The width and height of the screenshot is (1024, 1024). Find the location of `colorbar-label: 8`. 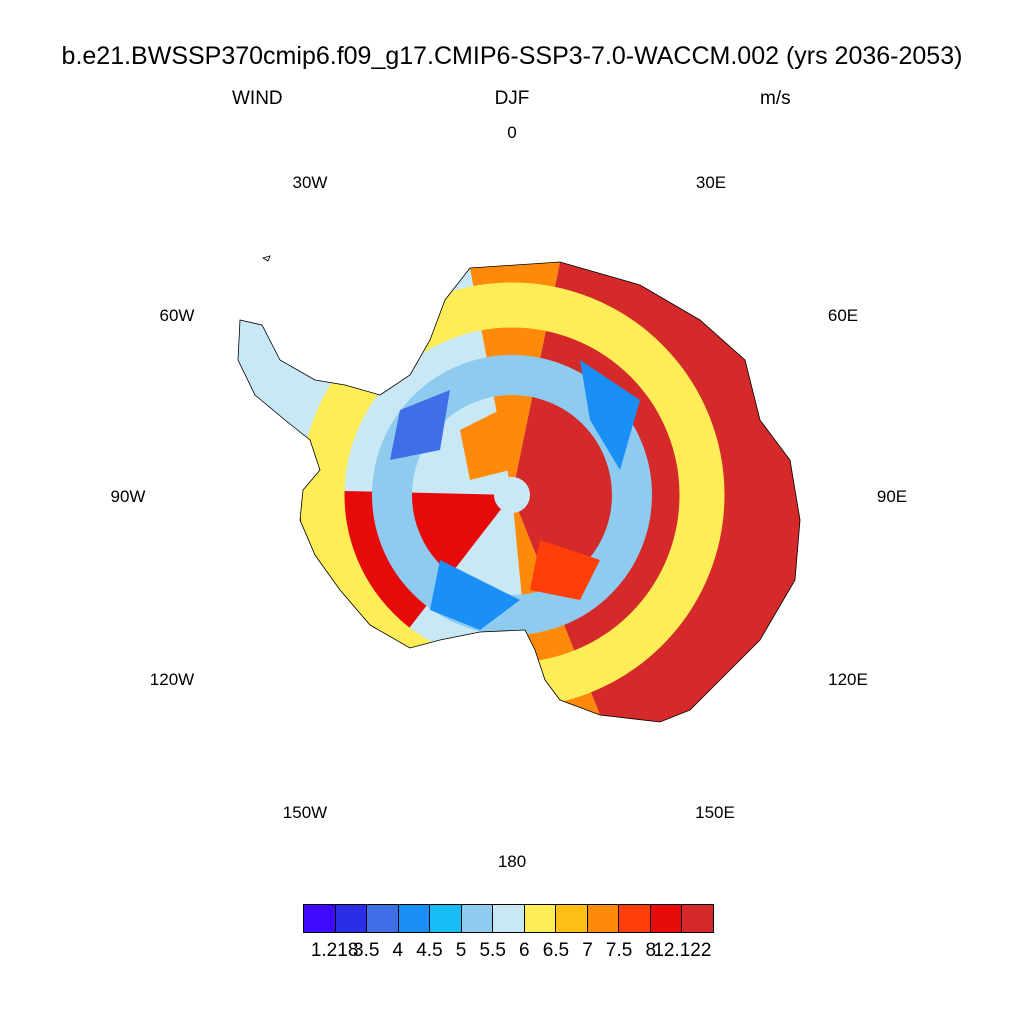

colorbar-label: 8 is located at coordinates (651, 950).